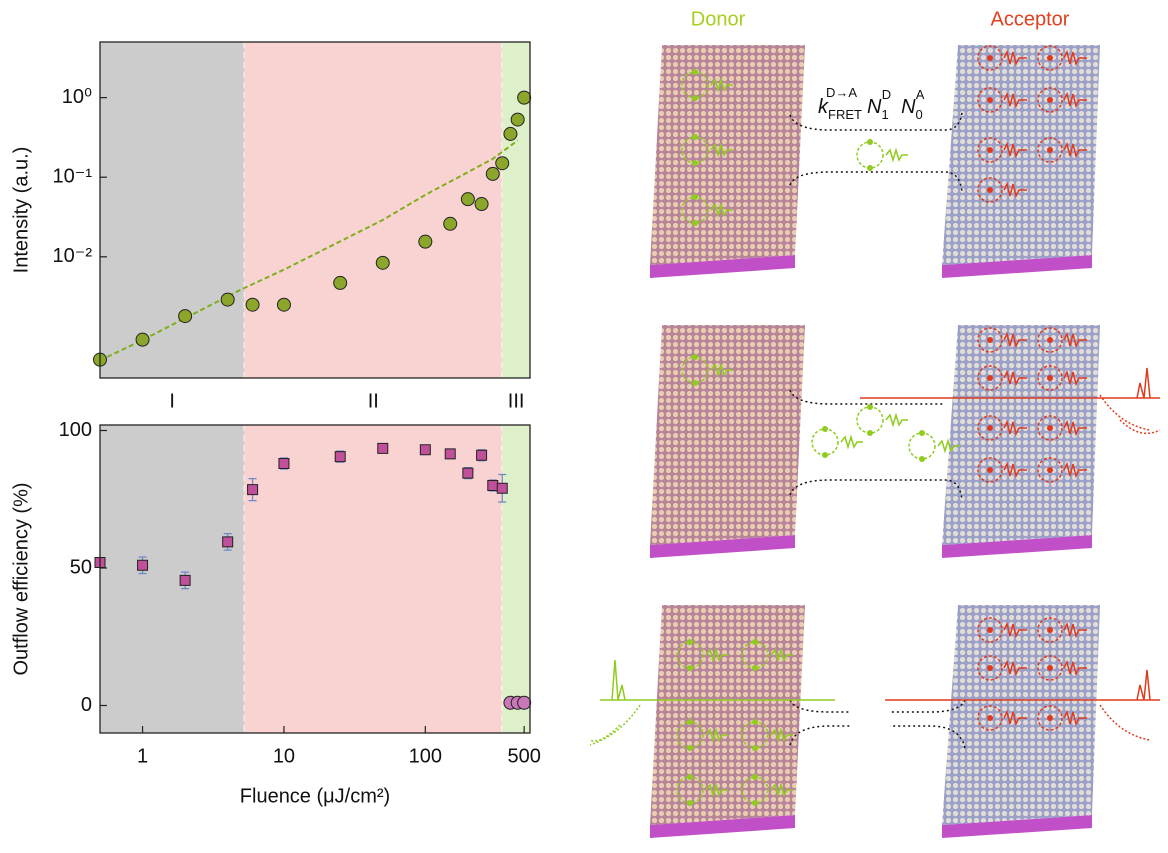 Image resolution: width=1168 pixels, height=853 pixels. Describe the element at coordinates (1030, 19) in the screenshot. I see `acceptor-label: Acceptor` at that location.